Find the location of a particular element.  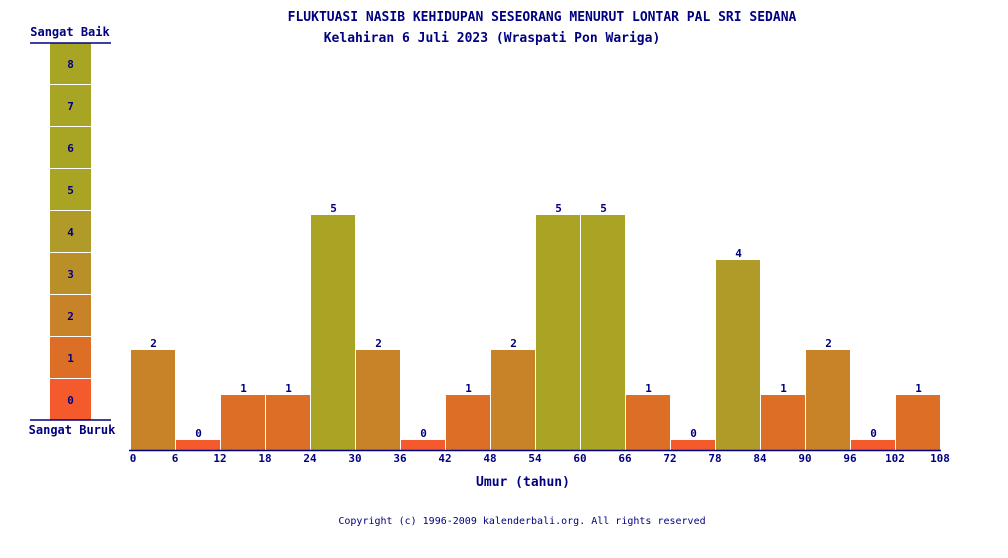

scale-cell-label: 6 is located at coordinates (70, 148).